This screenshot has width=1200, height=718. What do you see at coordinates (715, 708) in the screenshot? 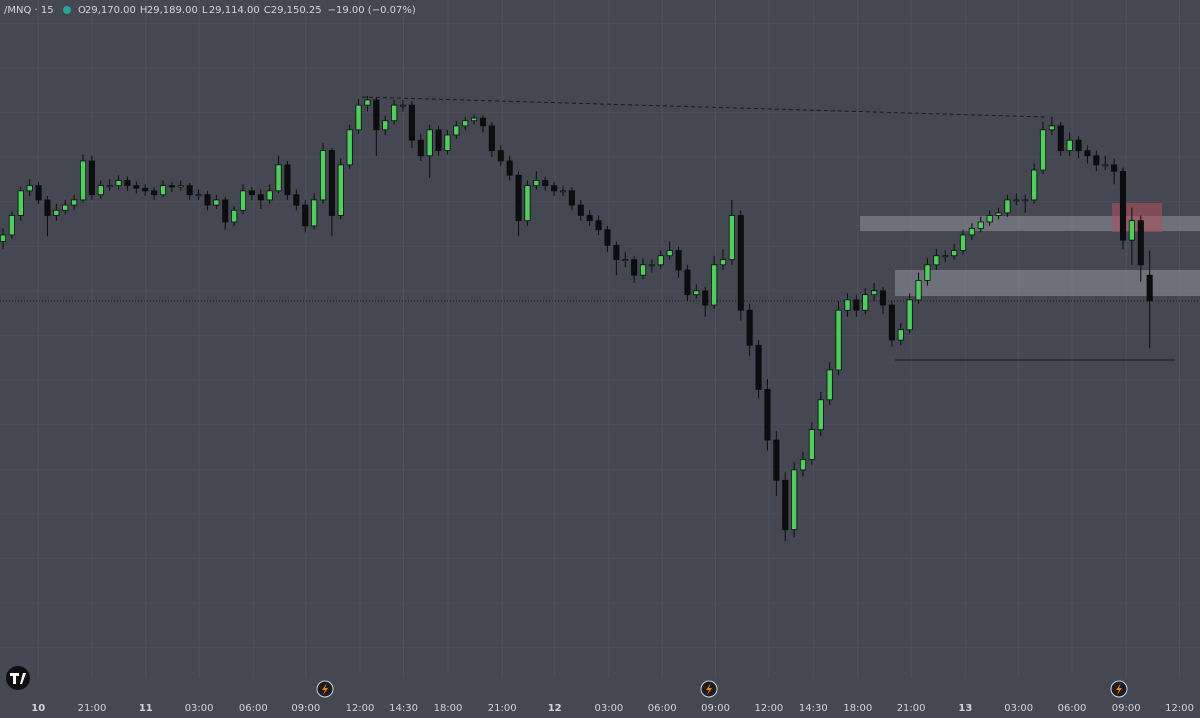
I see `x-tick-label: 09:00` at bounding box center [715, 708].